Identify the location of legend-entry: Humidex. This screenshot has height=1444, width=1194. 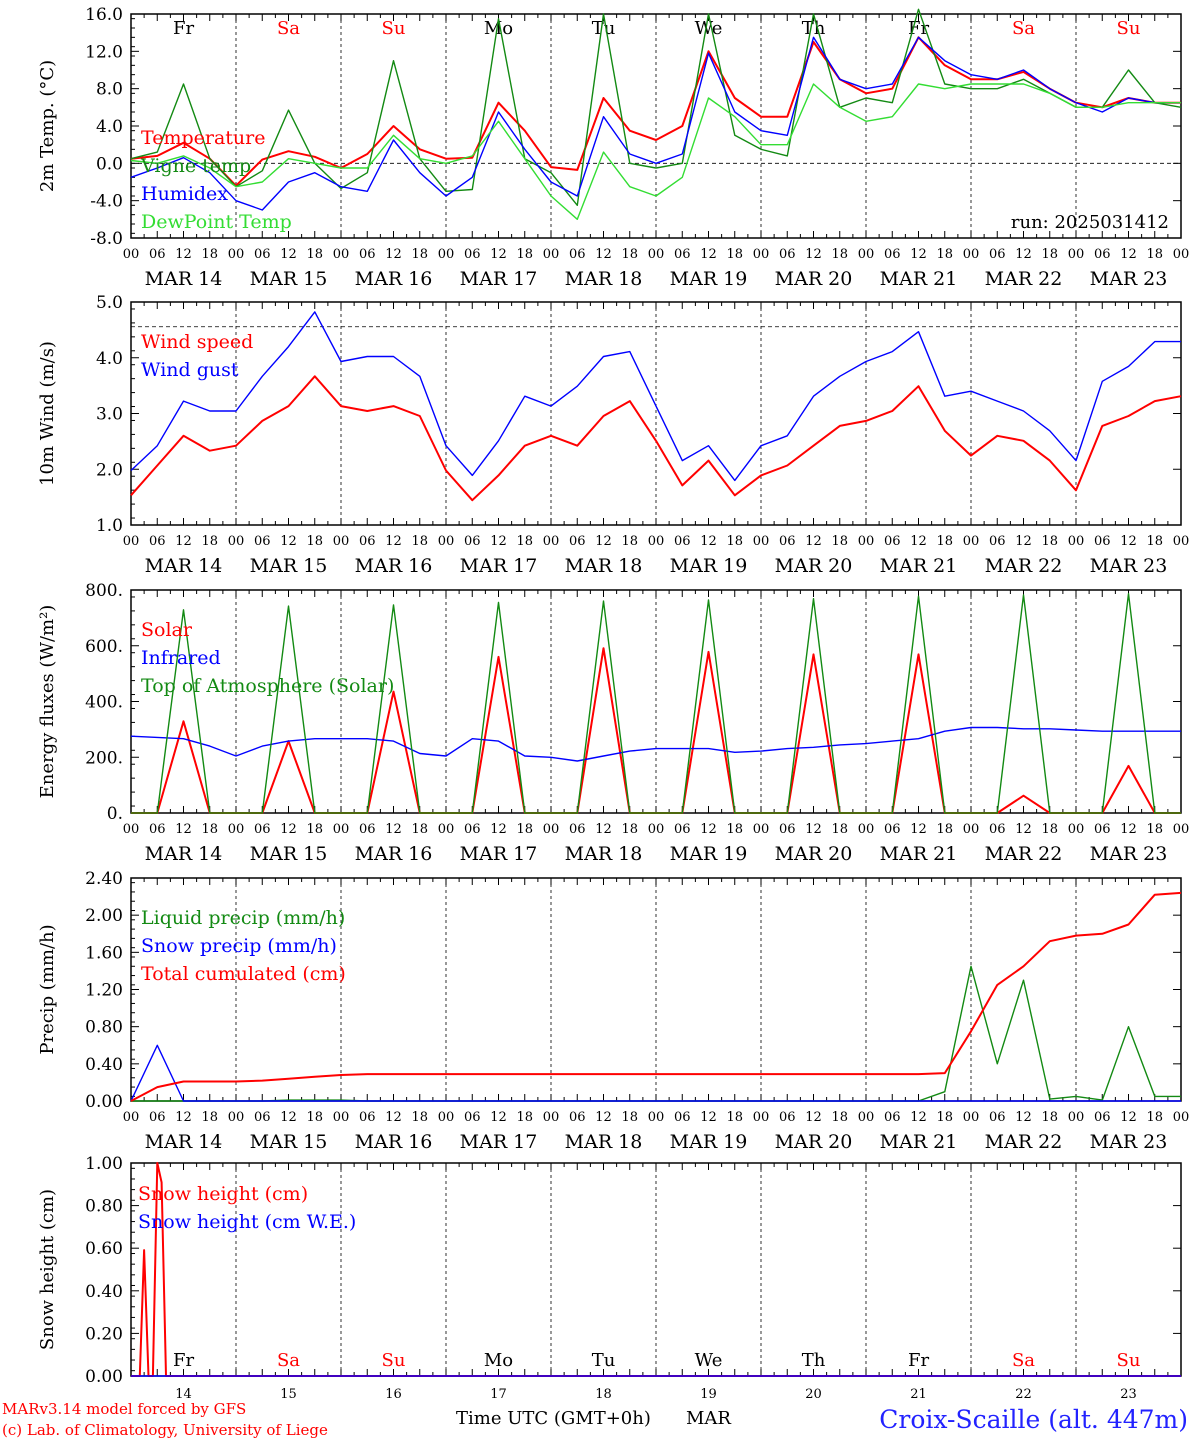
(184, 194).